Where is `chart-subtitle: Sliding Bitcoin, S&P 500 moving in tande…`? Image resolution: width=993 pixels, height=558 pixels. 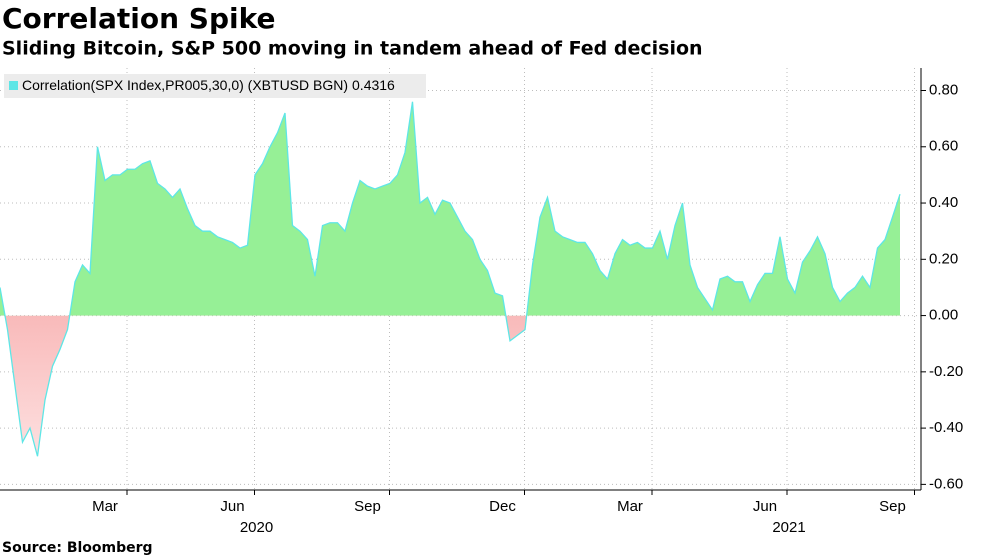
chart-subtitle: Sliding Bitcoin, S&P 500 moving in tande… is located at coordinates (352, 49).